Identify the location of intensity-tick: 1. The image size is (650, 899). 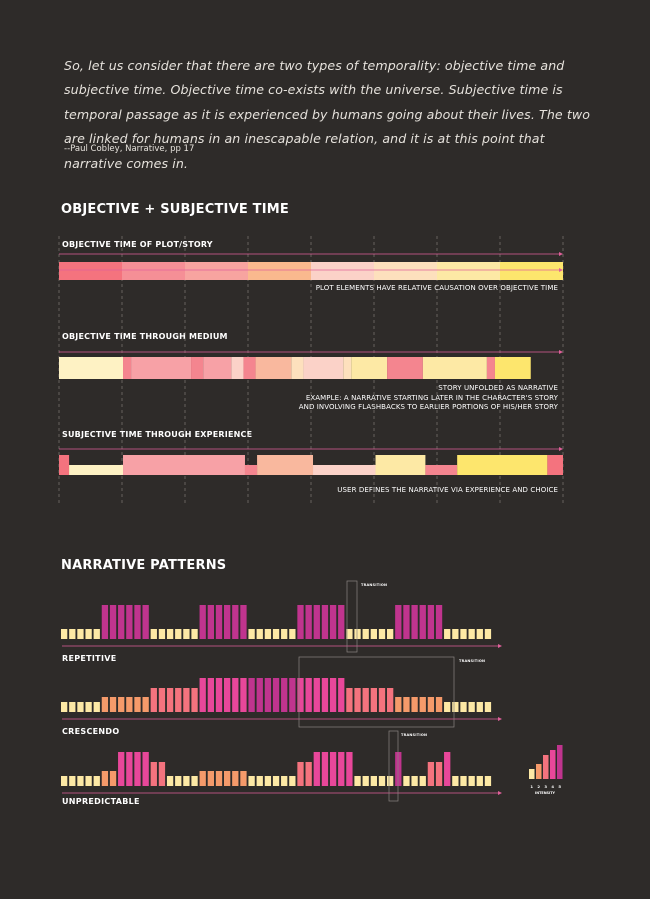
(531, 786).